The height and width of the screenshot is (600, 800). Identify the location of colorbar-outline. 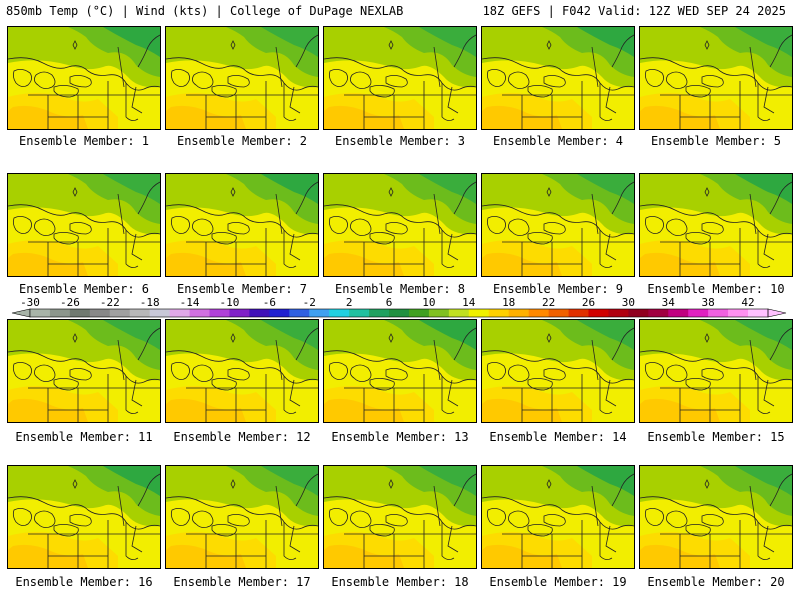
(399, 313).